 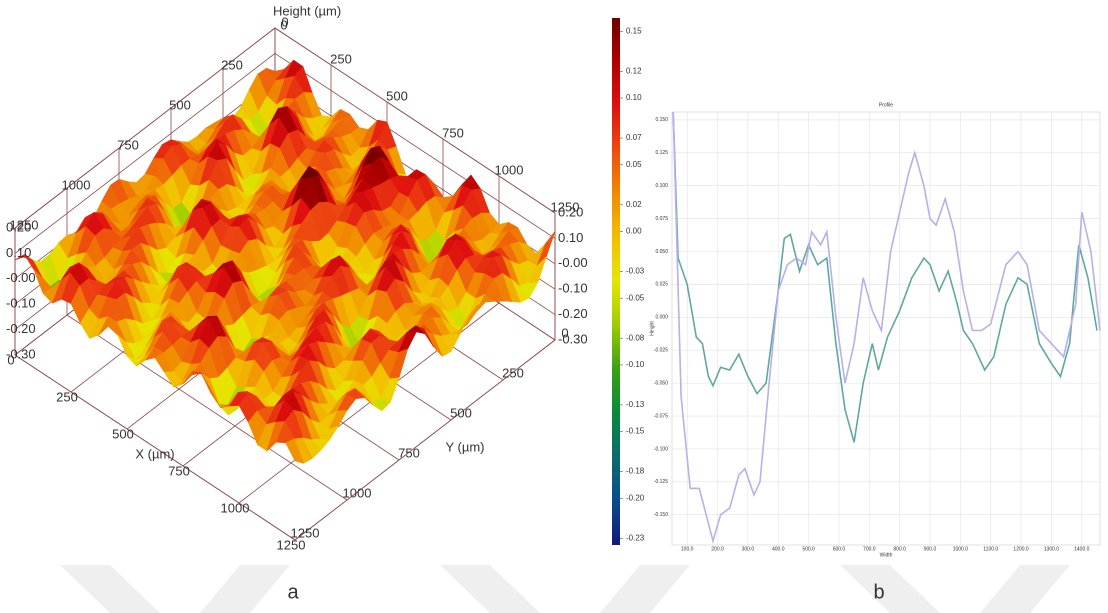 What do you see at coordinates (464, 446) in the screenshot?
I see `y-axis-label: Y (µm)` at bounding box center [464, 446].